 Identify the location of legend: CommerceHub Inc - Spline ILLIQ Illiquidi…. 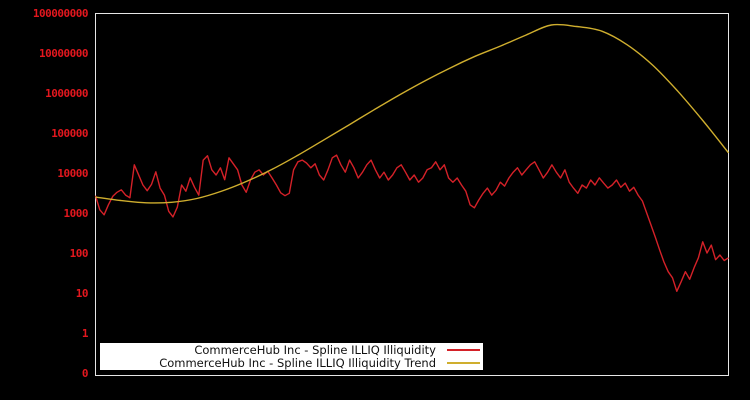
(291, 356).